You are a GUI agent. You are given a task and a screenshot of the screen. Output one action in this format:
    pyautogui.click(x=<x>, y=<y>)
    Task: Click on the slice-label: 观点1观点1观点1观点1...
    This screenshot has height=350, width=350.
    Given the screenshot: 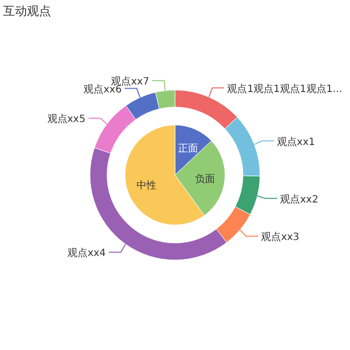 What is the action you would take?
    pyautogui.click(x=284, y=88)
    